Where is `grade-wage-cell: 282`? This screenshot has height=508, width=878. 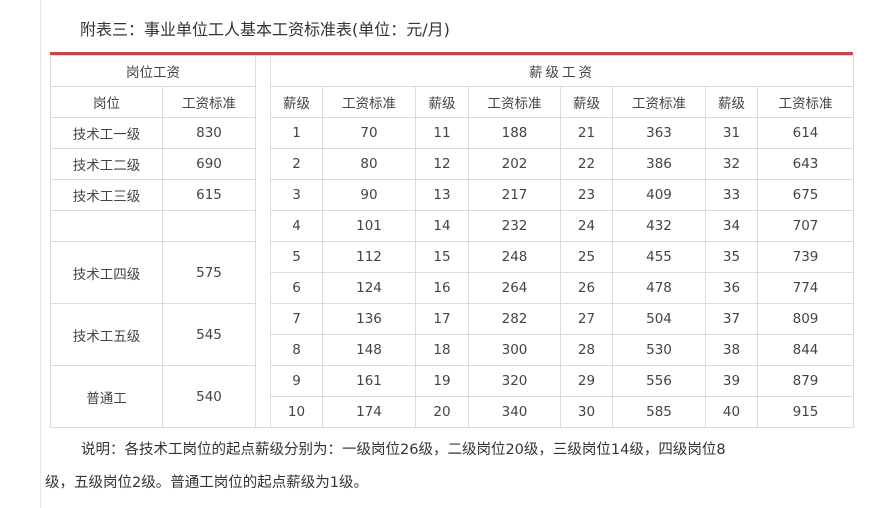
grade-wage-cell: 282 is located at coordinates (514, 319).